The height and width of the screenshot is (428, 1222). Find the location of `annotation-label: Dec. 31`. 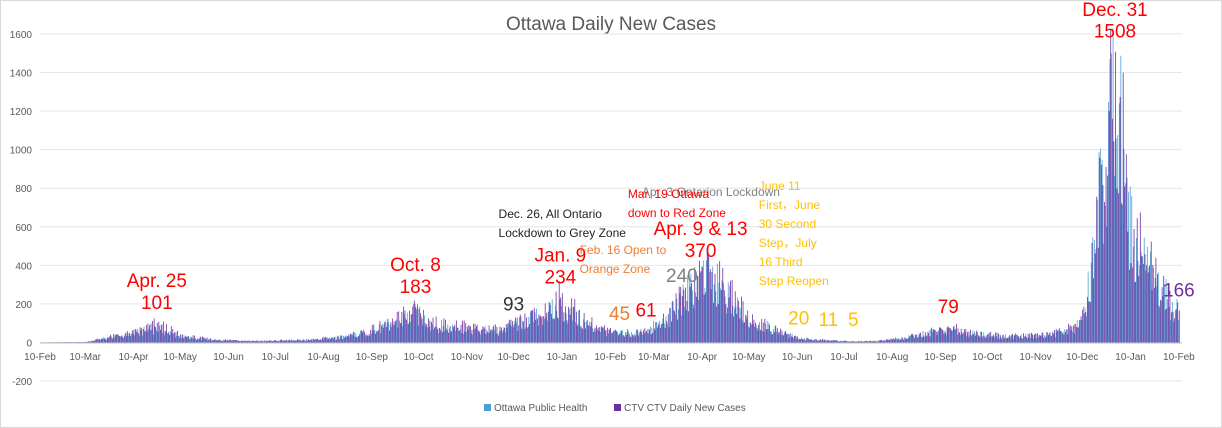

annotation-label: Dec. 31 is located at coordinates (1114, 10).